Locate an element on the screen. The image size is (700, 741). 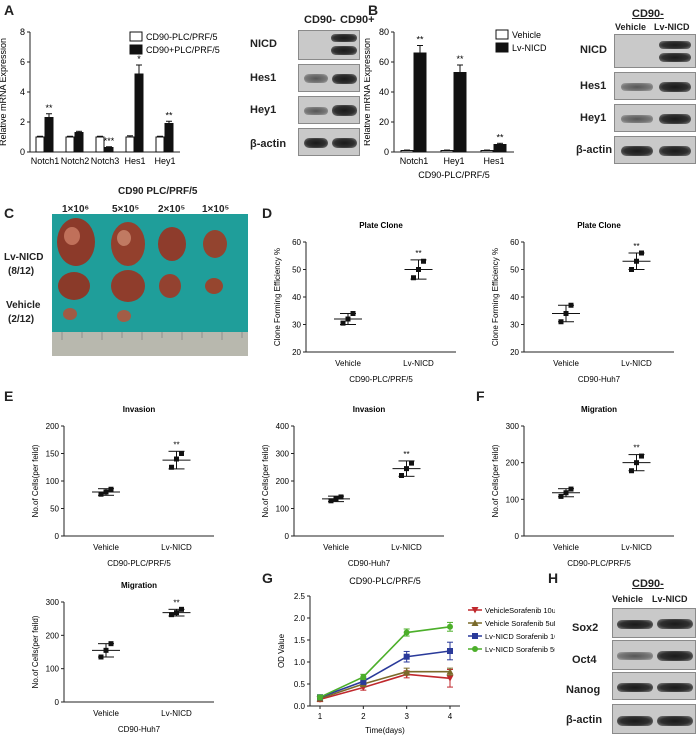
y-tick-label: 1.0 is located at coordinates (300, 662).